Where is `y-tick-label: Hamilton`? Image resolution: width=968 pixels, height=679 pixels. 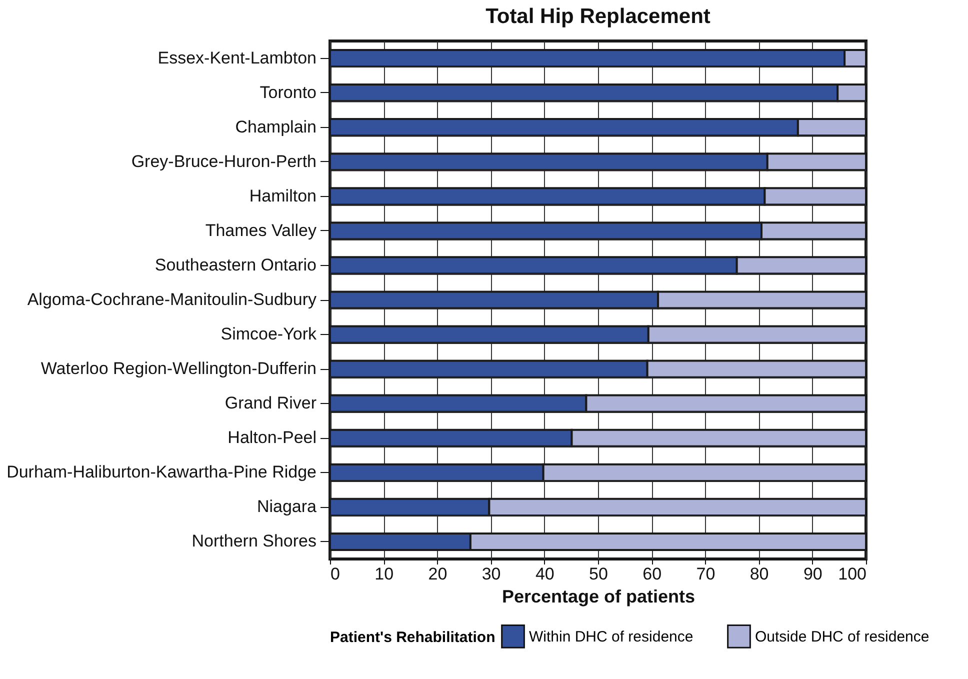
y-tick-label: Hamilton is located at coordinates (282, 196).